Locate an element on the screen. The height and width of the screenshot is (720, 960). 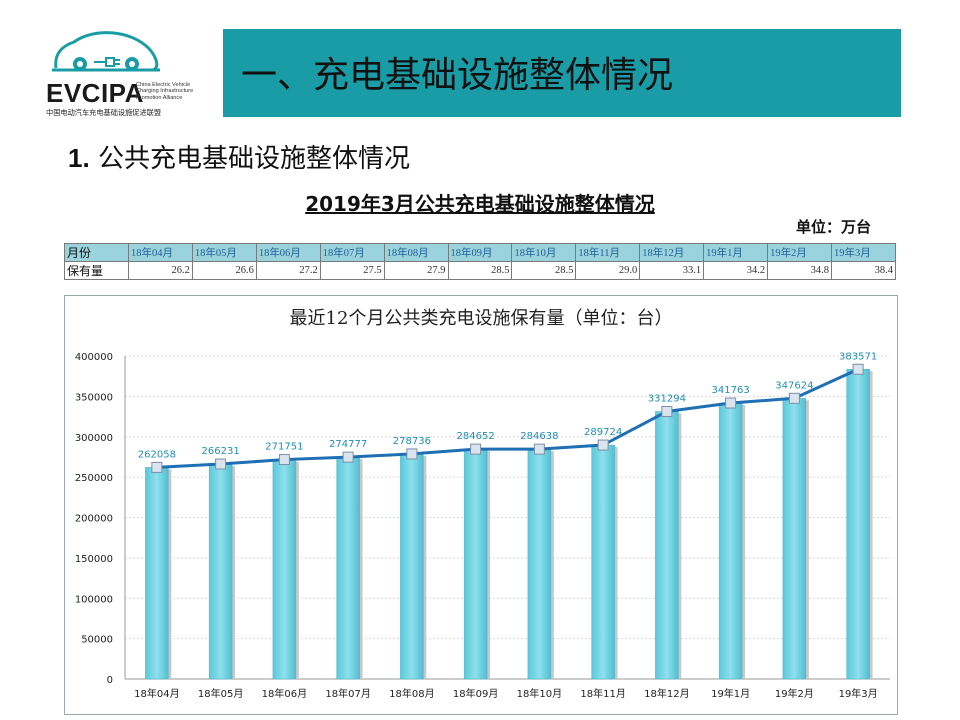
x-tick-label: 18年07月 is located at coordinates (347, 693).